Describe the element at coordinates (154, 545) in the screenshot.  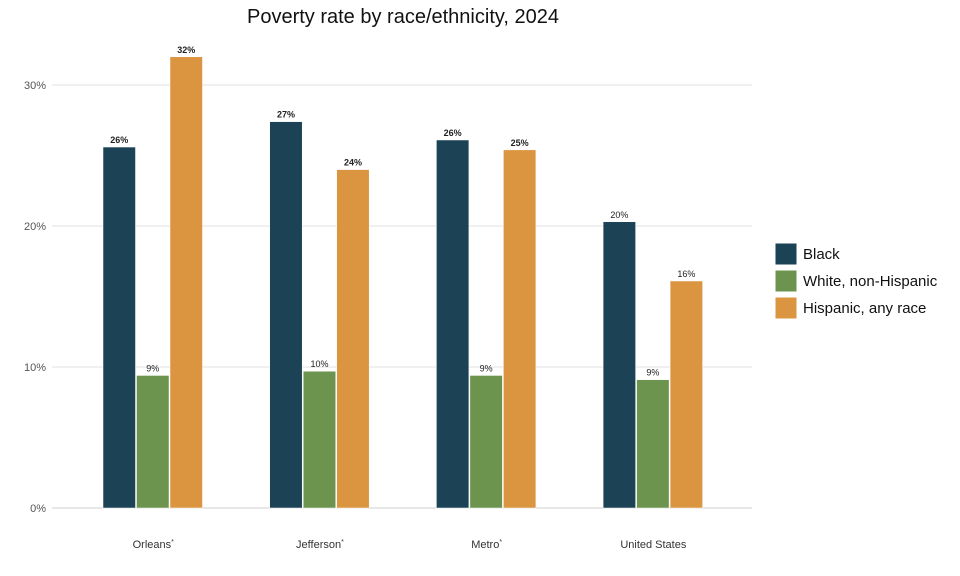
I see `category-label: Orleans*` at that location.